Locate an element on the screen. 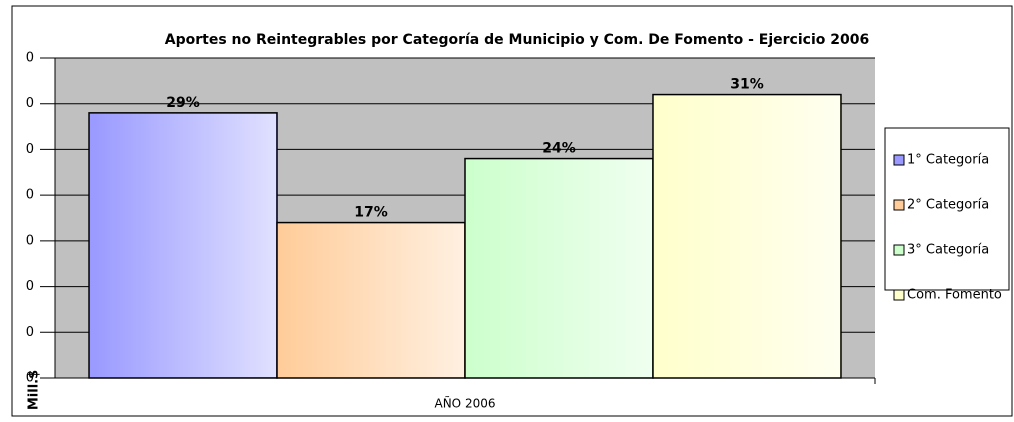  data-label: 17% is located at coordinates (371, 213).